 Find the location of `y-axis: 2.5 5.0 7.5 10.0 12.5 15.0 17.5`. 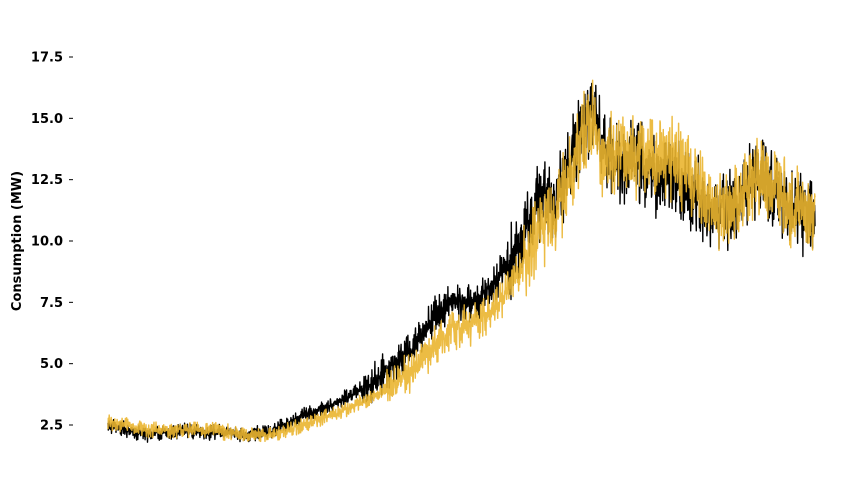

y-axis: 2.5 5.0 7.5 10.0 12.5 15.0 17.5 is located at coordinates (52, 242).